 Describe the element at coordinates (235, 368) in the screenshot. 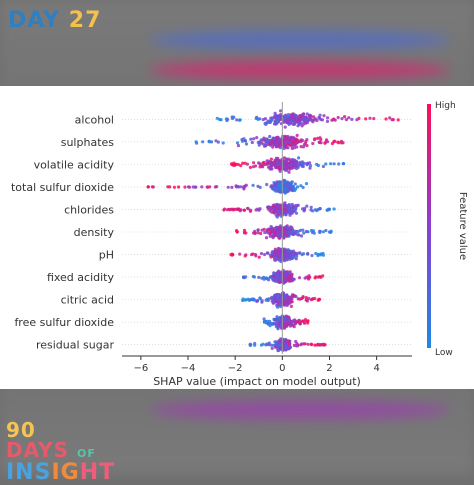

I see `x-tick-label: −2` at that location.